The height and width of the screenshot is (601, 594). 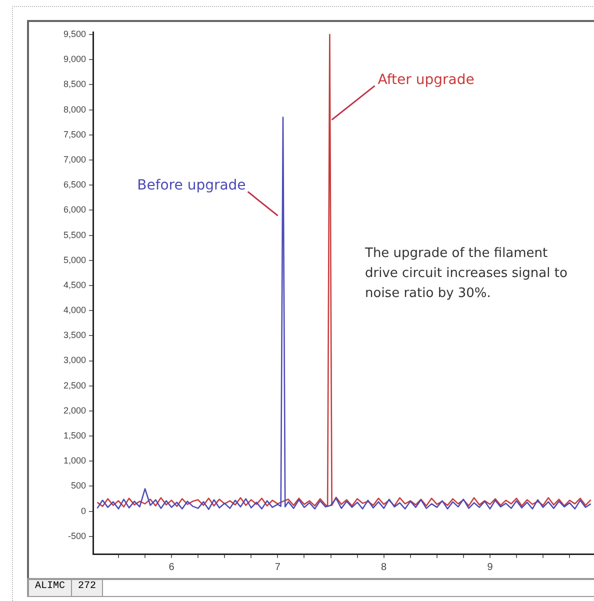 What do you see at coordinates (277, 567) in the screenshot?
I see `x-tick-label: 7` at bounding box center [277, 567].